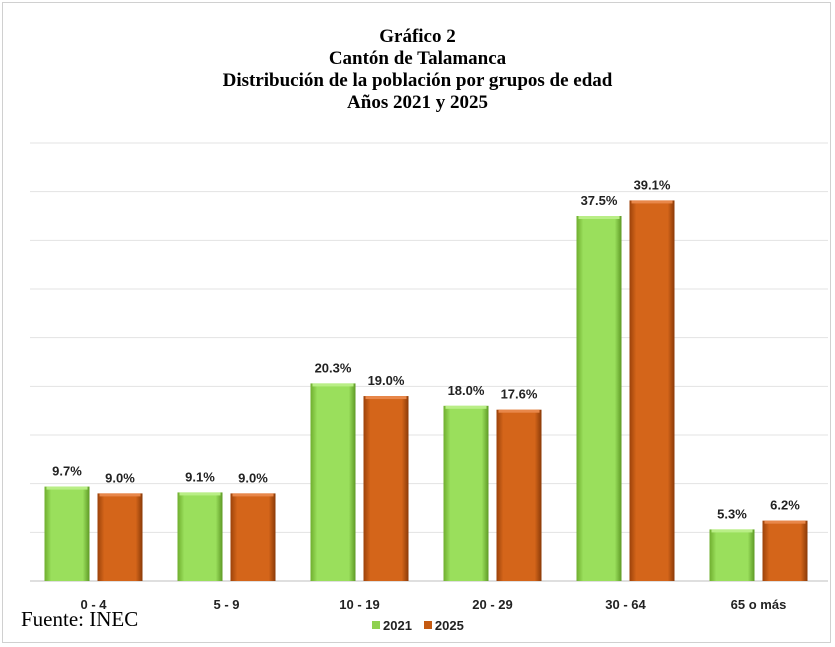 Image resolution: width=835 pixels, height=647 pixels. Describe the element at coordinates (200, 476) in the screenshot. I see `data-label-2021-1: 9.1%` at that location.